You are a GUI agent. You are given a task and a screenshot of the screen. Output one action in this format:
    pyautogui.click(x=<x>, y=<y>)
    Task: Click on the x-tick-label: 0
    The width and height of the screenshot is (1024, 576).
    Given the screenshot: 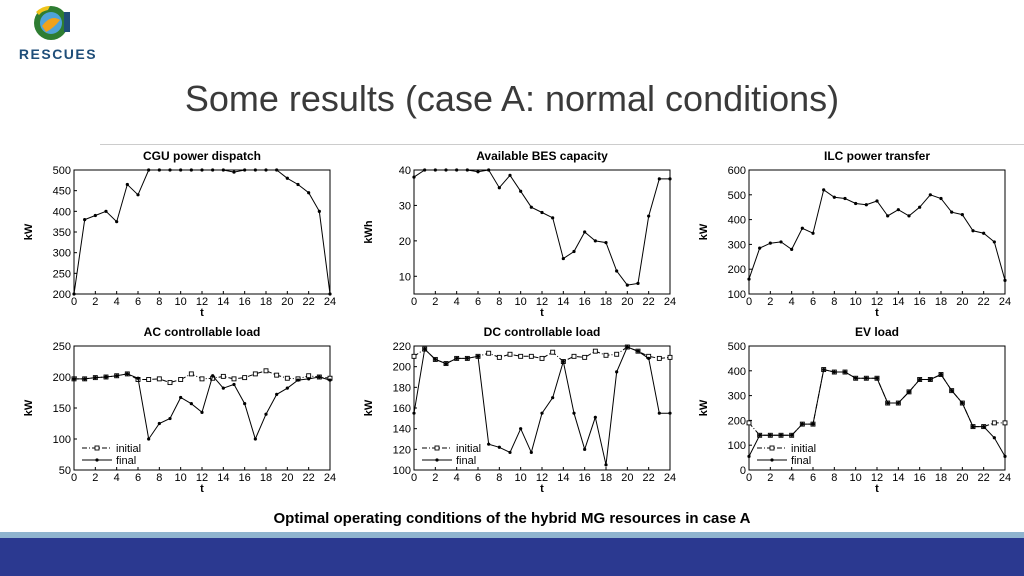 What is the action you would take?
    pyautogui.click(x=749, y=478)
    